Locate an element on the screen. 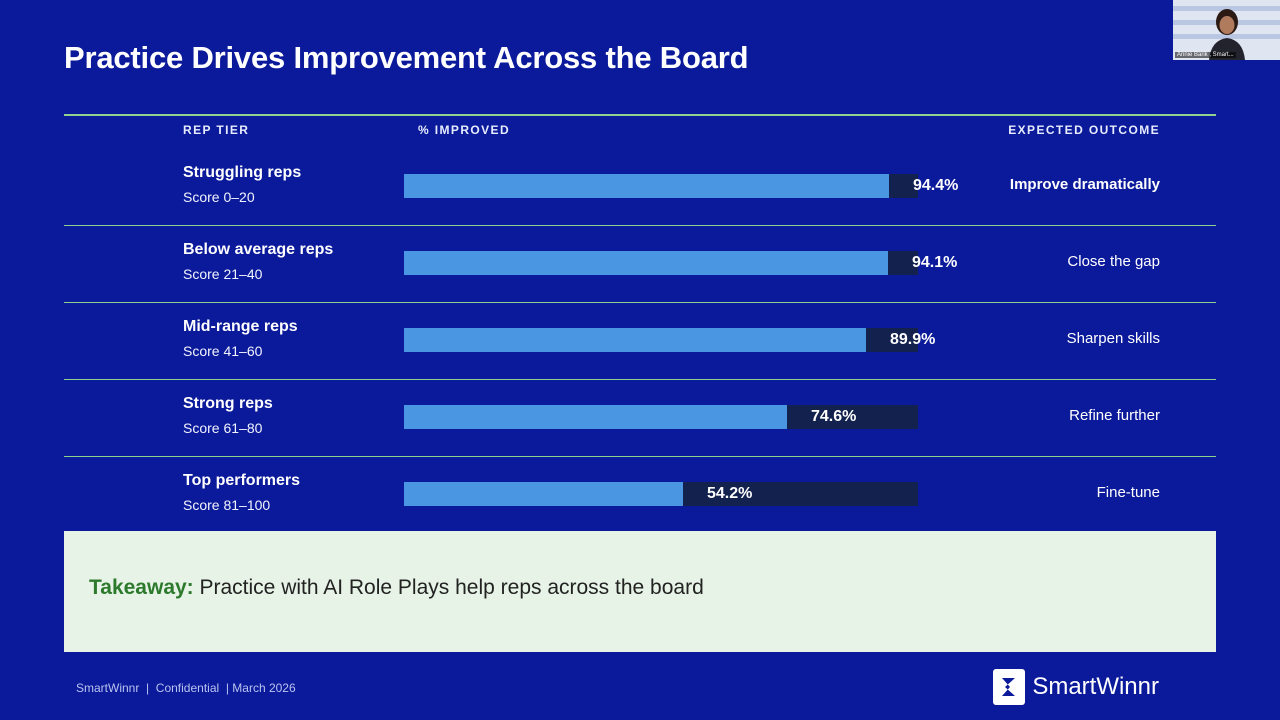  improvement-bar-track: 89.9% is located at coordinates (669, 340).